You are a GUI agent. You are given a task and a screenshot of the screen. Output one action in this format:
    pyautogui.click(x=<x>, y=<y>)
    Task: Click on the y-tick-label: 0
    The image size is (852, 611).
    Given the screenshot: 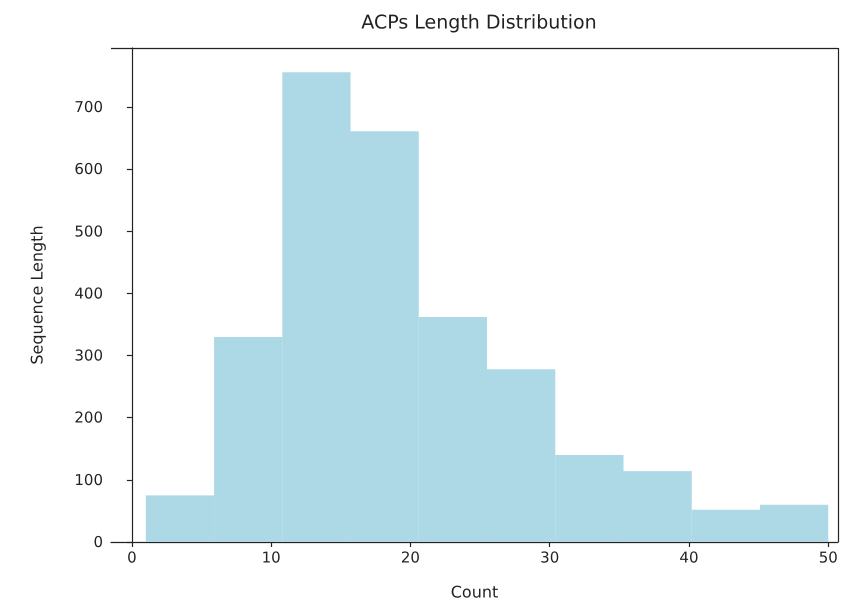 What is the action you would take?
    pyautogui.click(x=98, y=542)
    